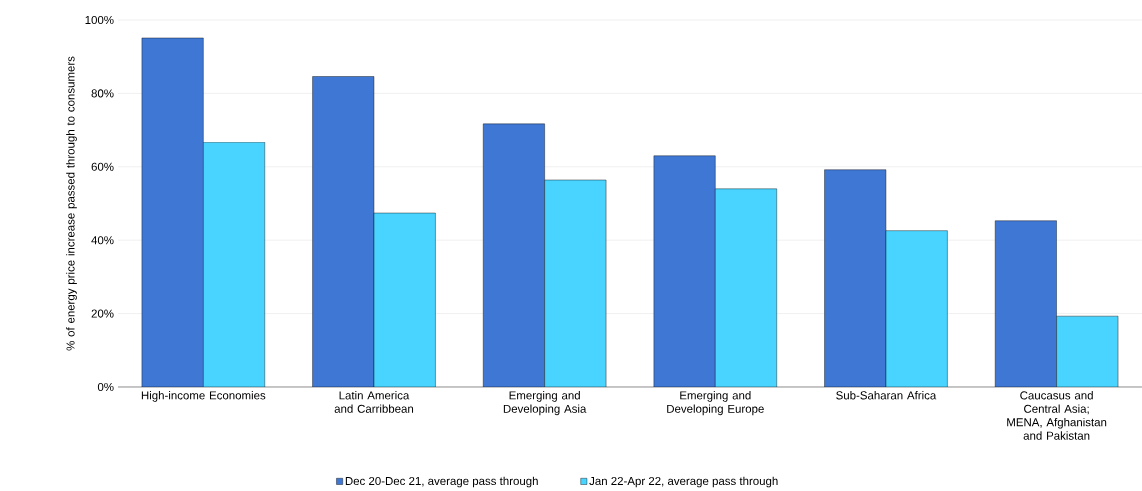 Image resolution: width=1142 pixels, height=491 pixels. What do you see at coordinates (715, 403) in the screenshot?
I see `x-tick-label: Emerging and Developing Europe` at bounding box center [715, 403].